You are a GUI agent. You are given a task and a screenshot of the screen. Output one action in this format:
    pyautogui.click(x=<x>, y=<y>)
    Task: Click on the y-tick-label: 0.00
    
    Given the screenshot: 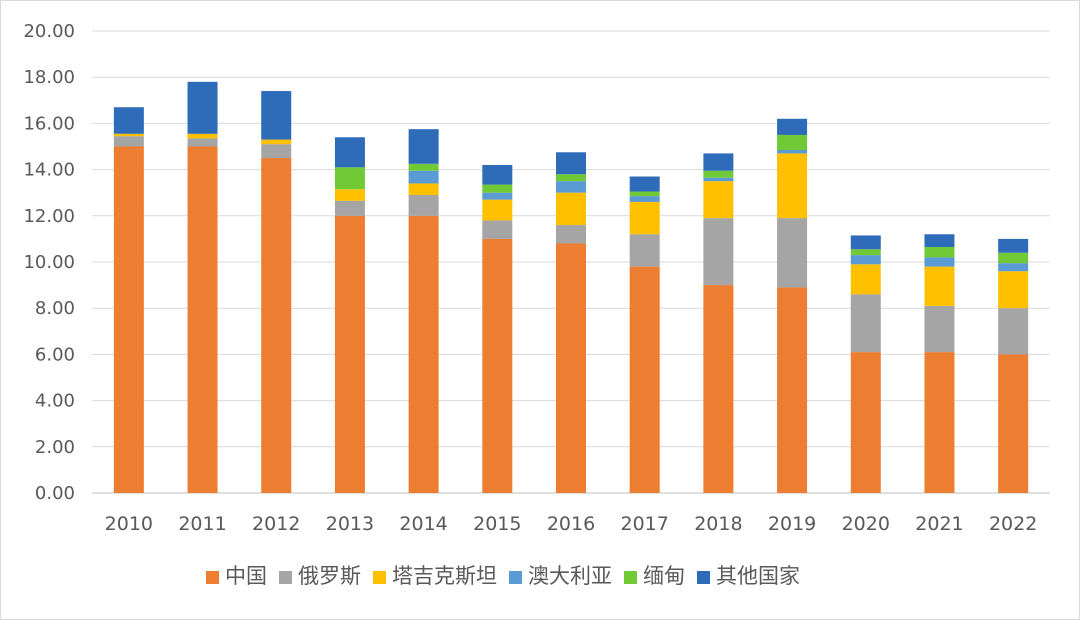 What is the action you would take?
    pyautogui.click(x=55, y=493)
    